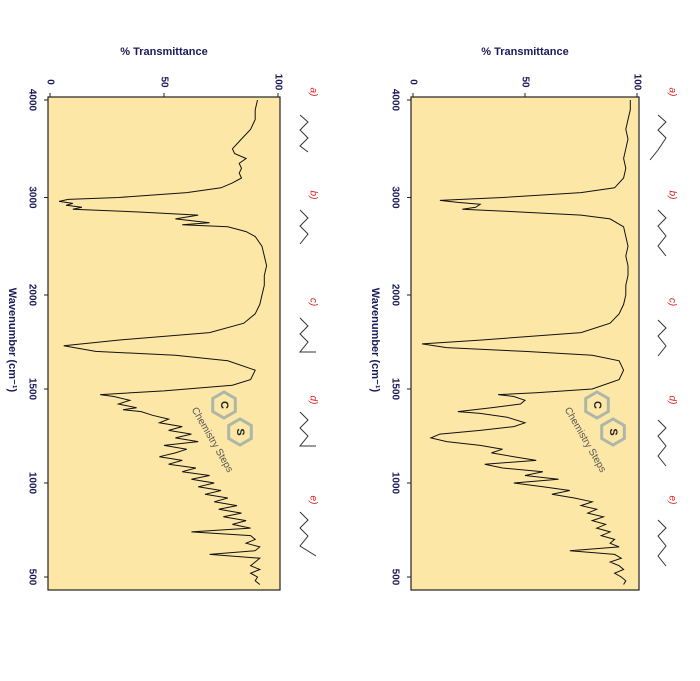 This screenshot has height=681, width=700. Describe the element at coordinates (662, 543) in the screenshot. I see `molecule-e2` at that location.